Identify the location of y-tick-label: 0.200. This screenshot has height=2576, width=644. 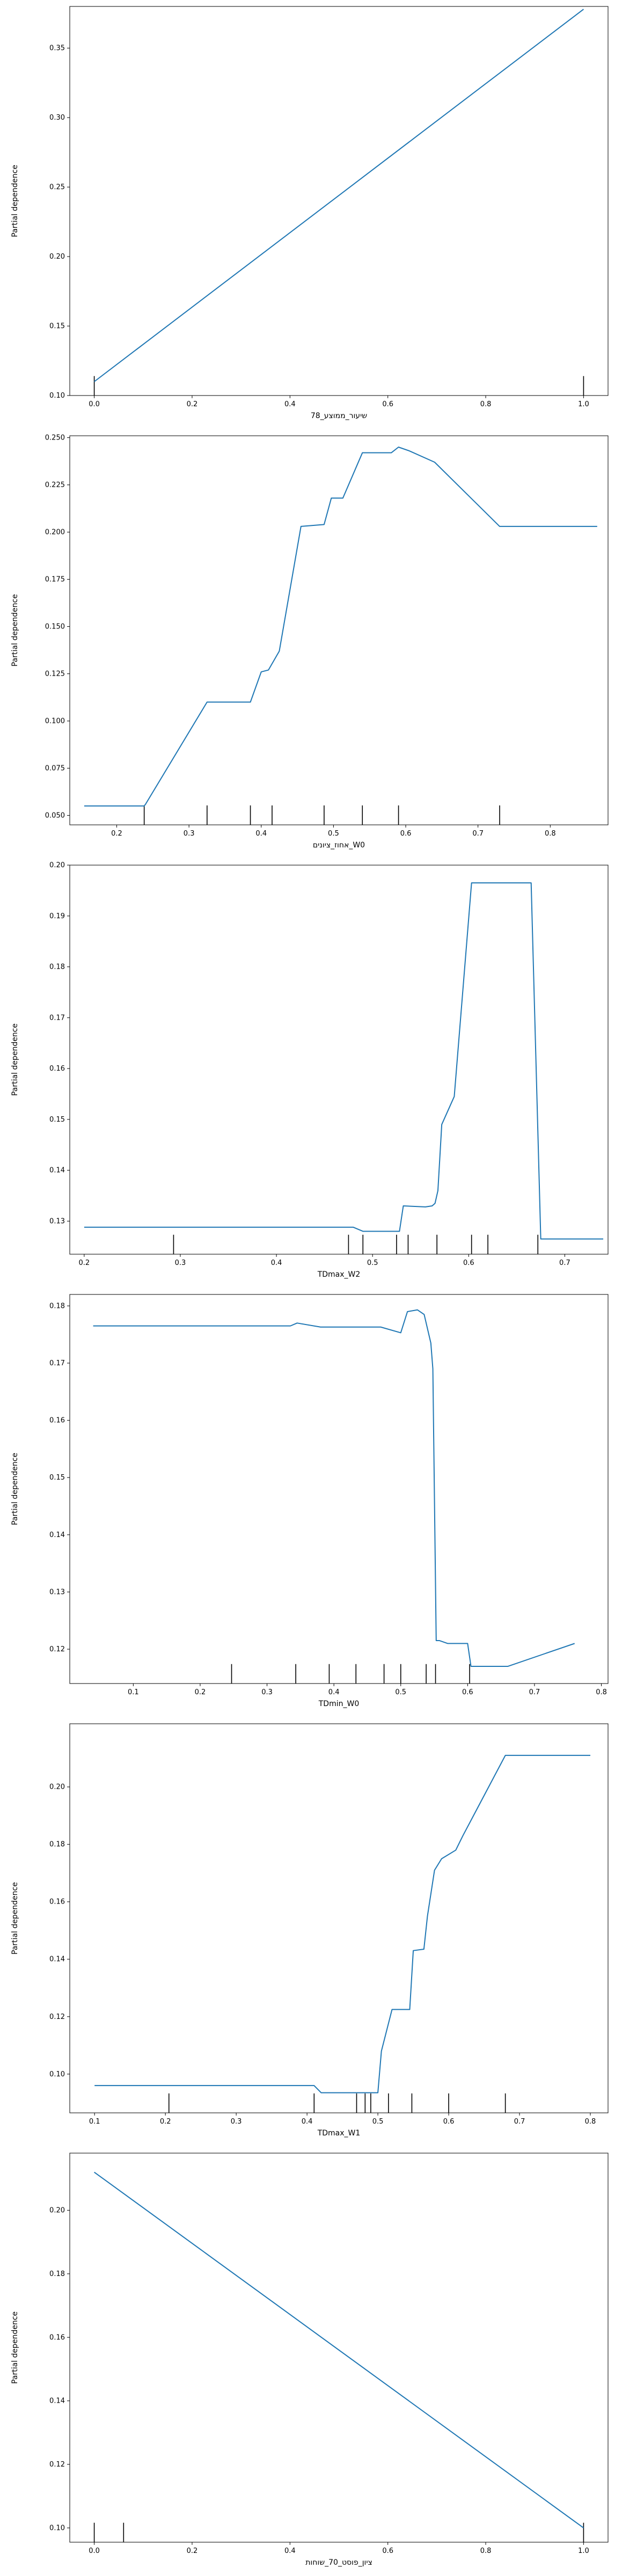
(55, 532).